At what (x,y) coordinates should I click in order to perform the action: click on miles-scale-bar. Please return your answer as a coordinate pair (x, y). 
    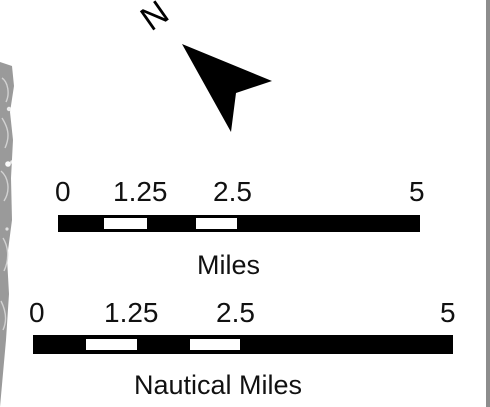
    Looking at the image, I should click on (239, 223).